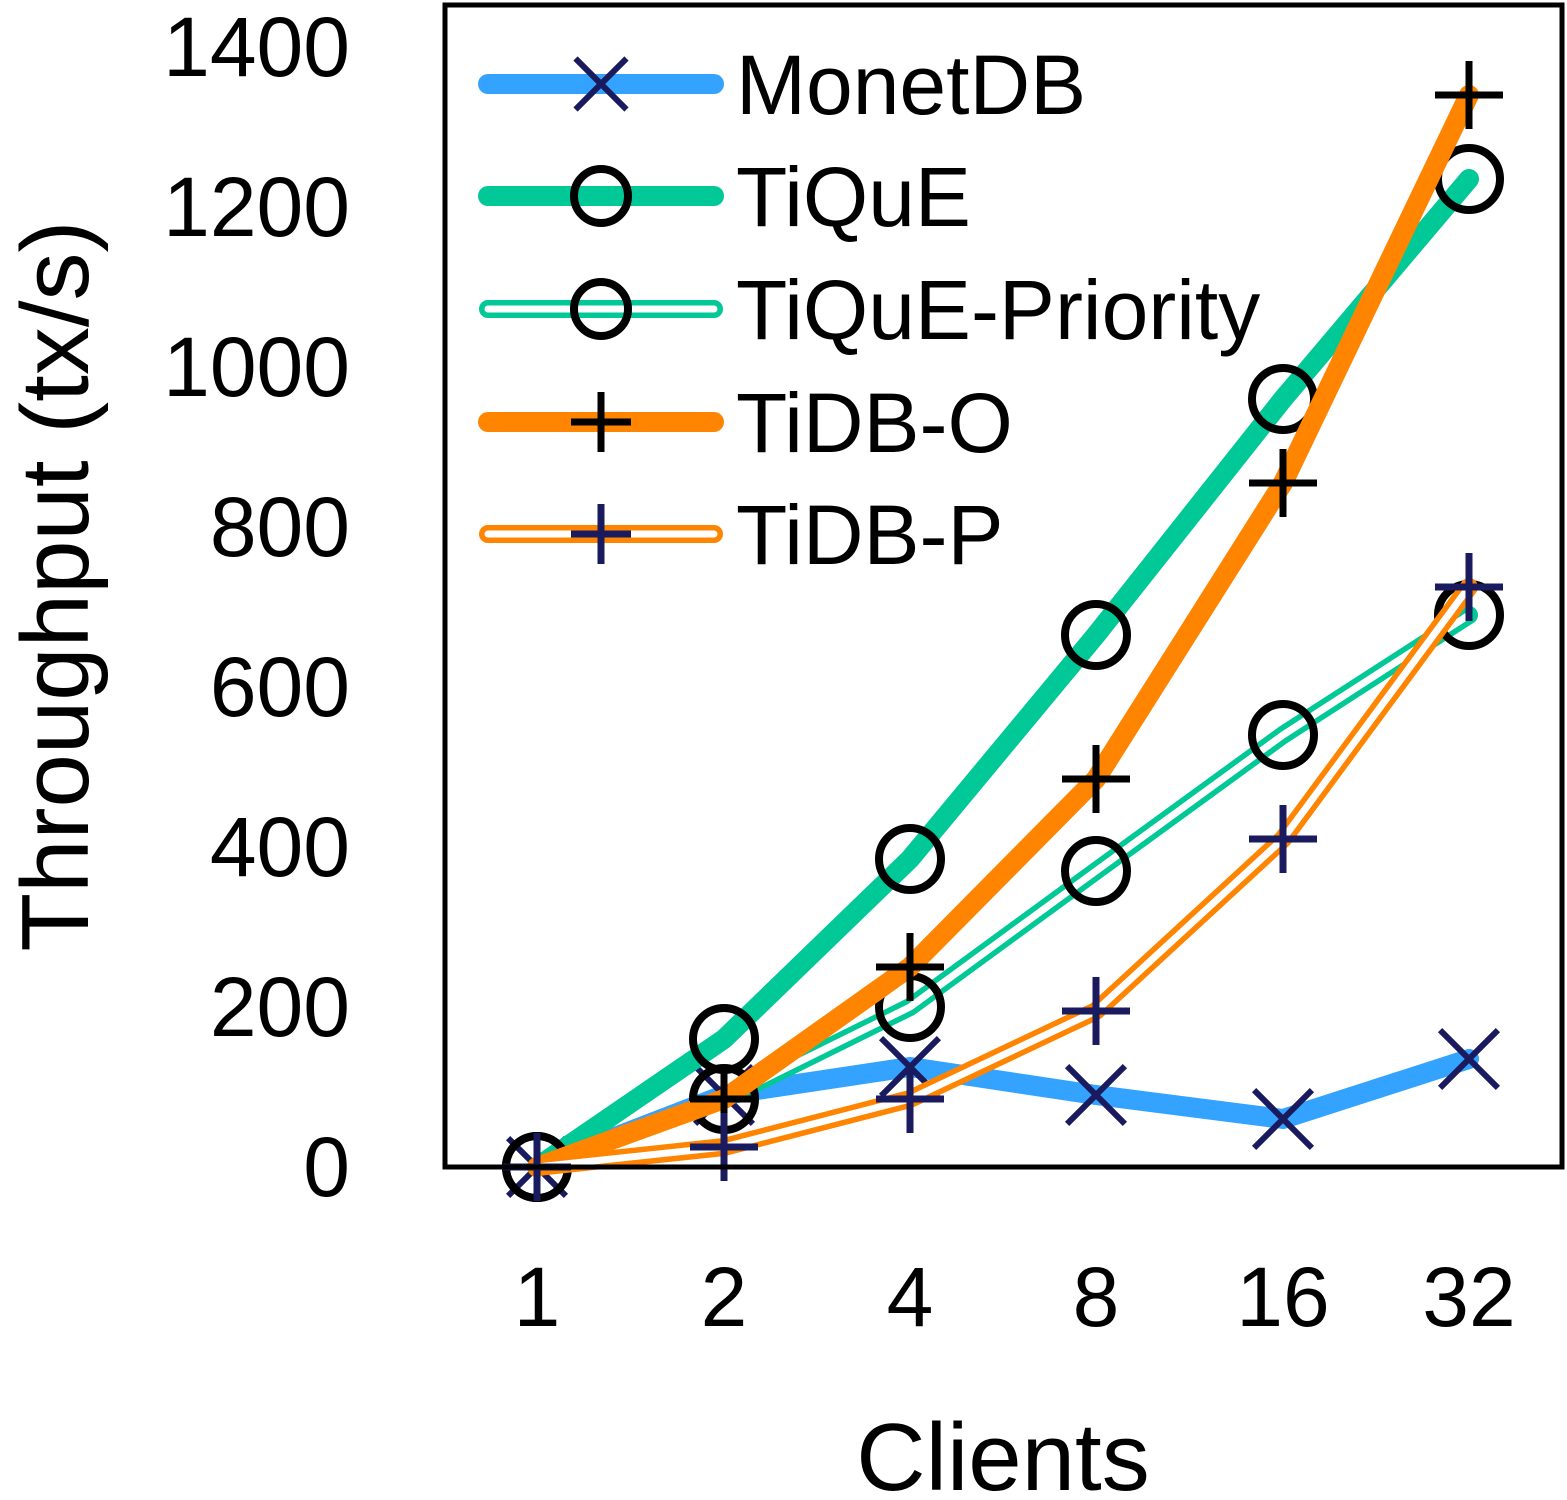  Describe the element at coordinates (724, 197) in the screenshot. I see `legend-item-tique: TiQuE` at that location.